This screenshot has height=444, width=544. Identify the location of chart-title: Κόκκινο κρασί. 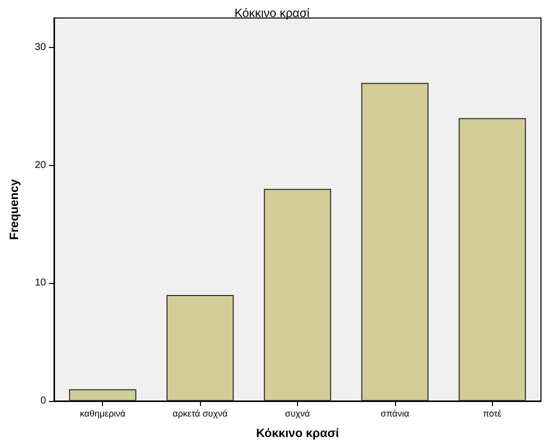
(272, 13).